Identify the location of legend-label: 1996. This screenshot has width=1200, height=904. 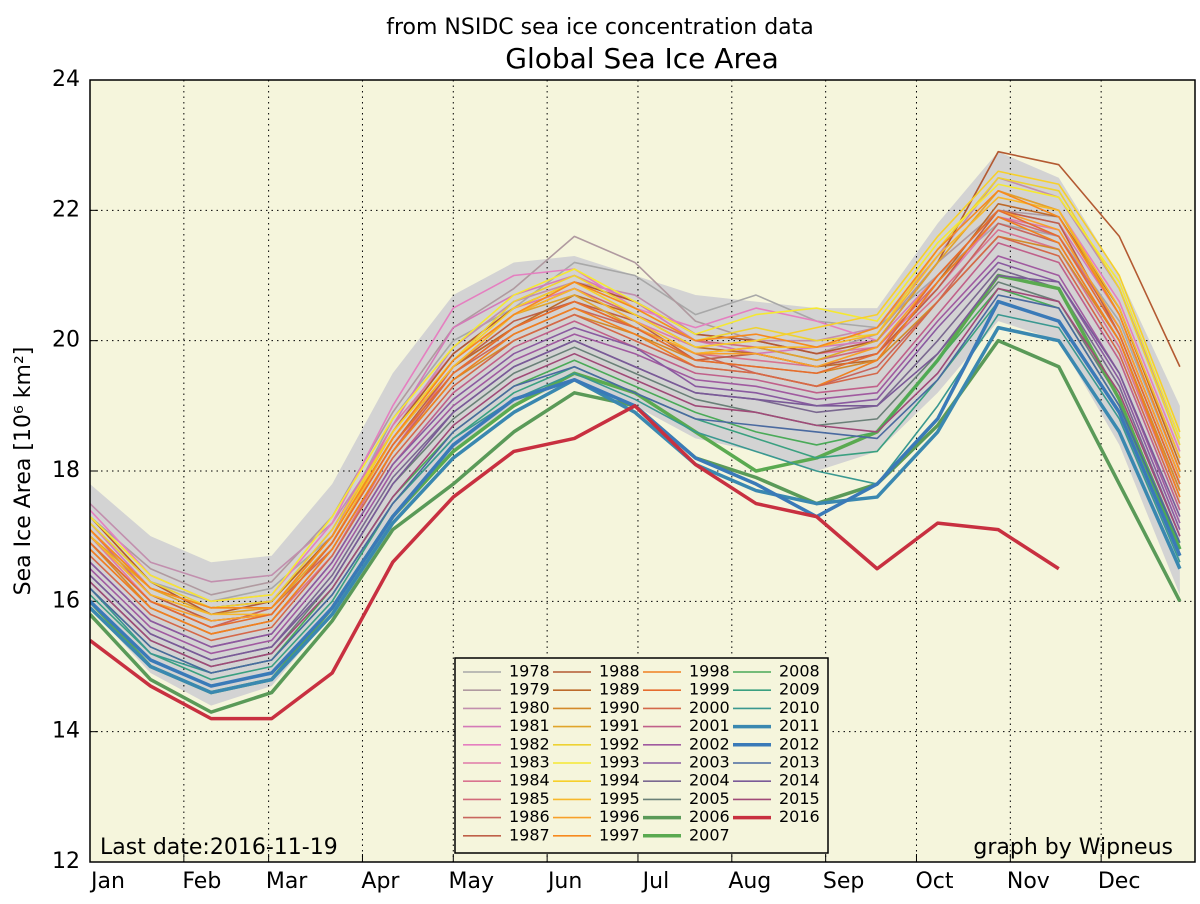
(619, 816).